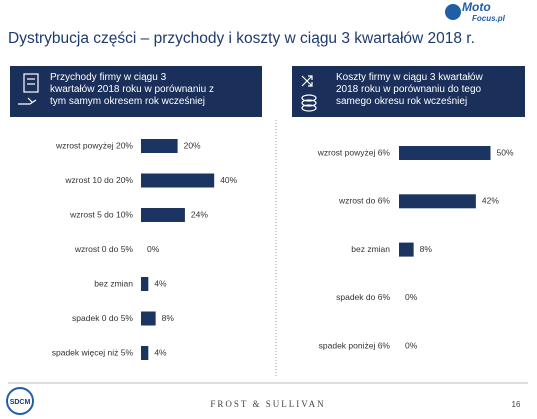 The image size is (537, 419). What do you see at coordinates (98, 180) in the screenshot?
I see `category-label: wzrost 10 do 20%` at bounding box center [98, 180].